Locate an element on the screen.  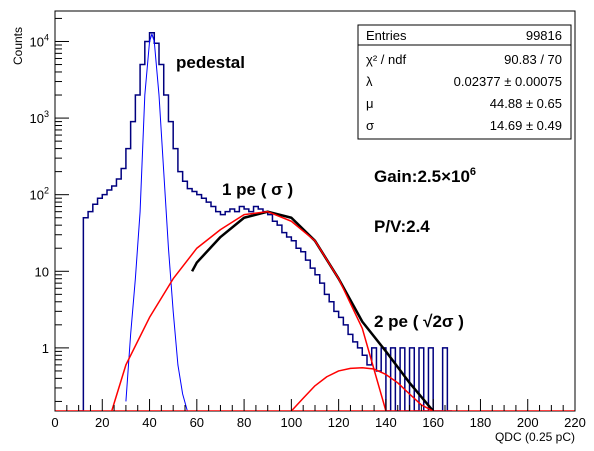
stats-value: 14.69 ± 0.49 is located at coordinates (526, 125).